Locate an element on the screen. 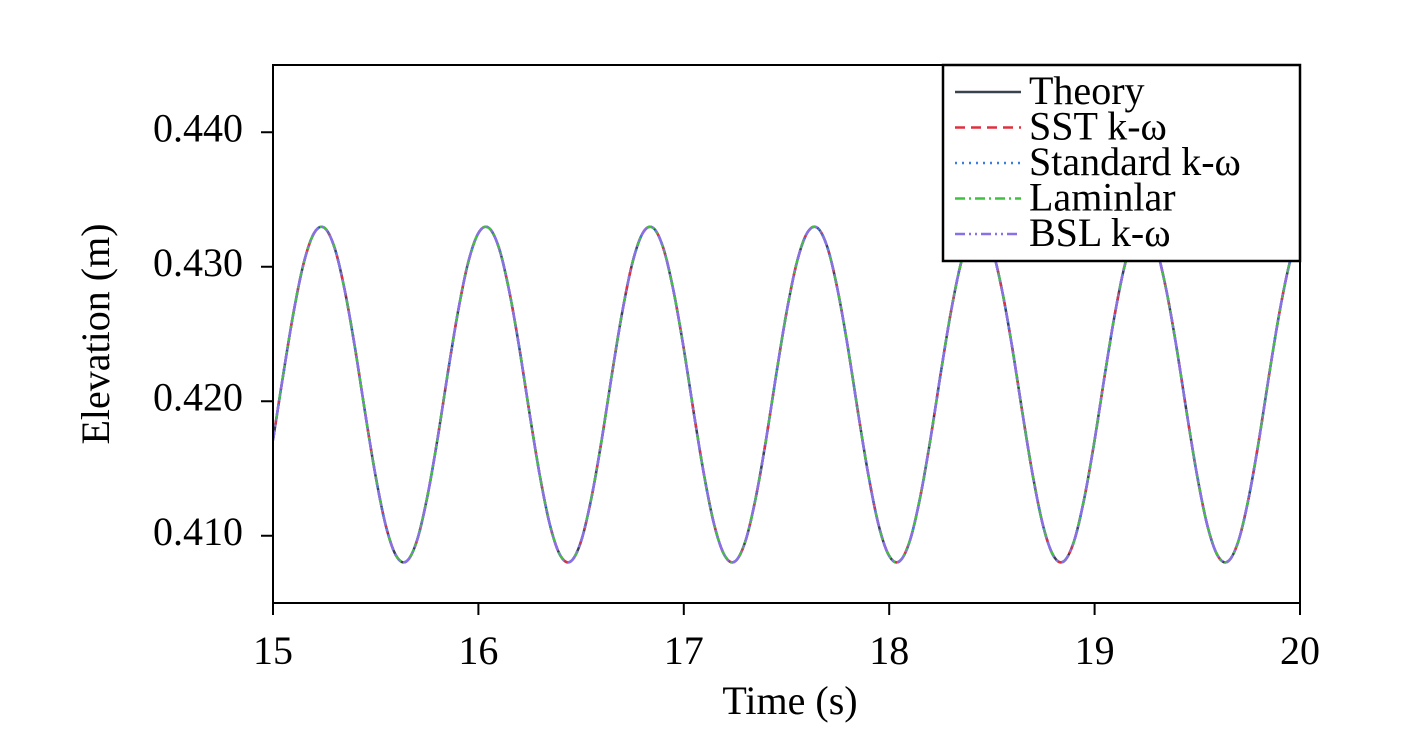 The height and width of the screenshot is (734, 1418). legend-label: Laminlar is located at coordinates (1102, 197).